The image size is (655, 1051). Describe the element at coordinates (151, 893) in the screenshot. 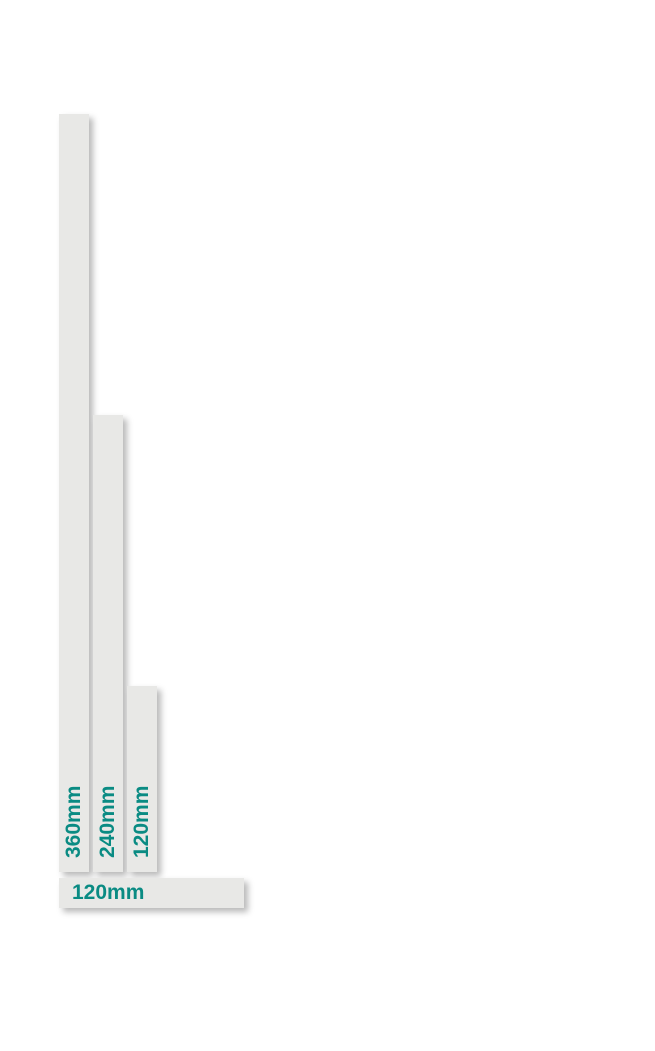

I see `strip-120mm-horizontal: 120mm` at that location.